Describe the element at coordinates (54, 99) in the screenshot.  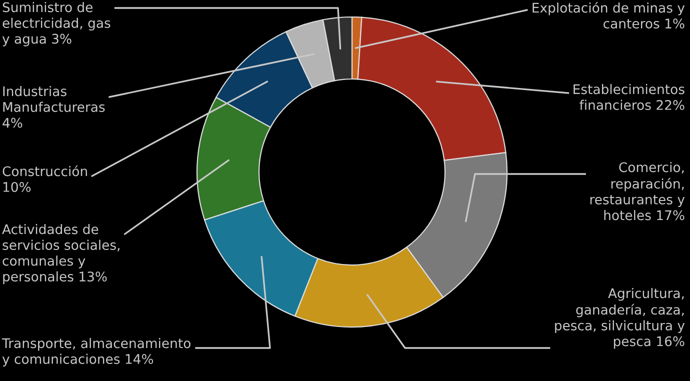
I see `slice-label: Industrias Manufactureras` at that location.